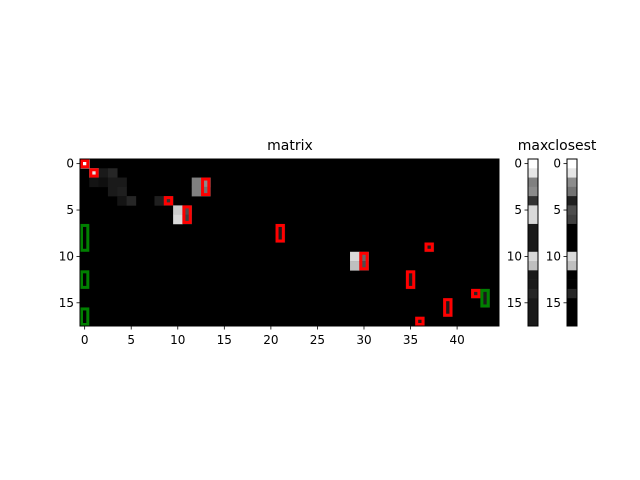 The height and width of the screenshot is (480, 640). Describe the element at coordinates (131, 340) in the screenshot. I see `matrix-x-tick-label: 5` at that location.